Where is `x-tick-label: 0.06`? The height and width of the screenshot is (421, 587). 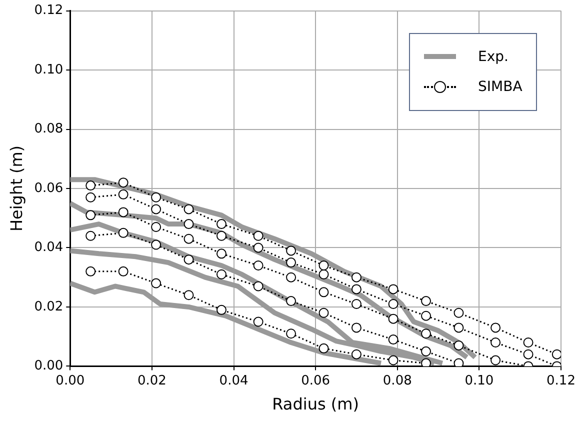
x-tick-label: 0.06 is located at coordinates (315, 380).